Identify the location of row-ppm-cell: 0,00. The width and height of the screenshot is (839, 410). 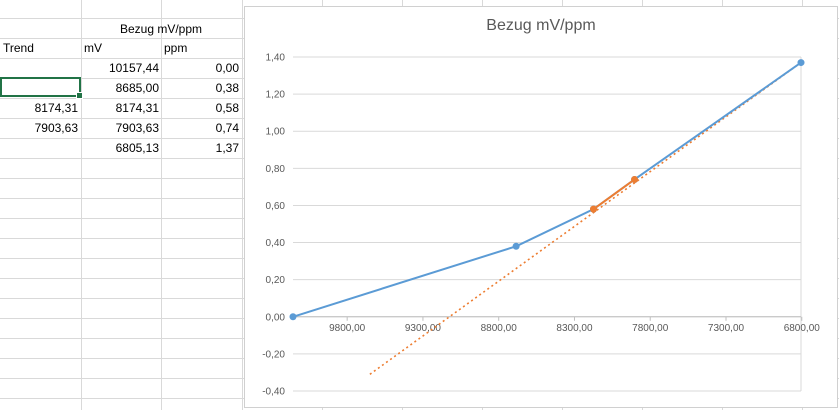
(227, 68).